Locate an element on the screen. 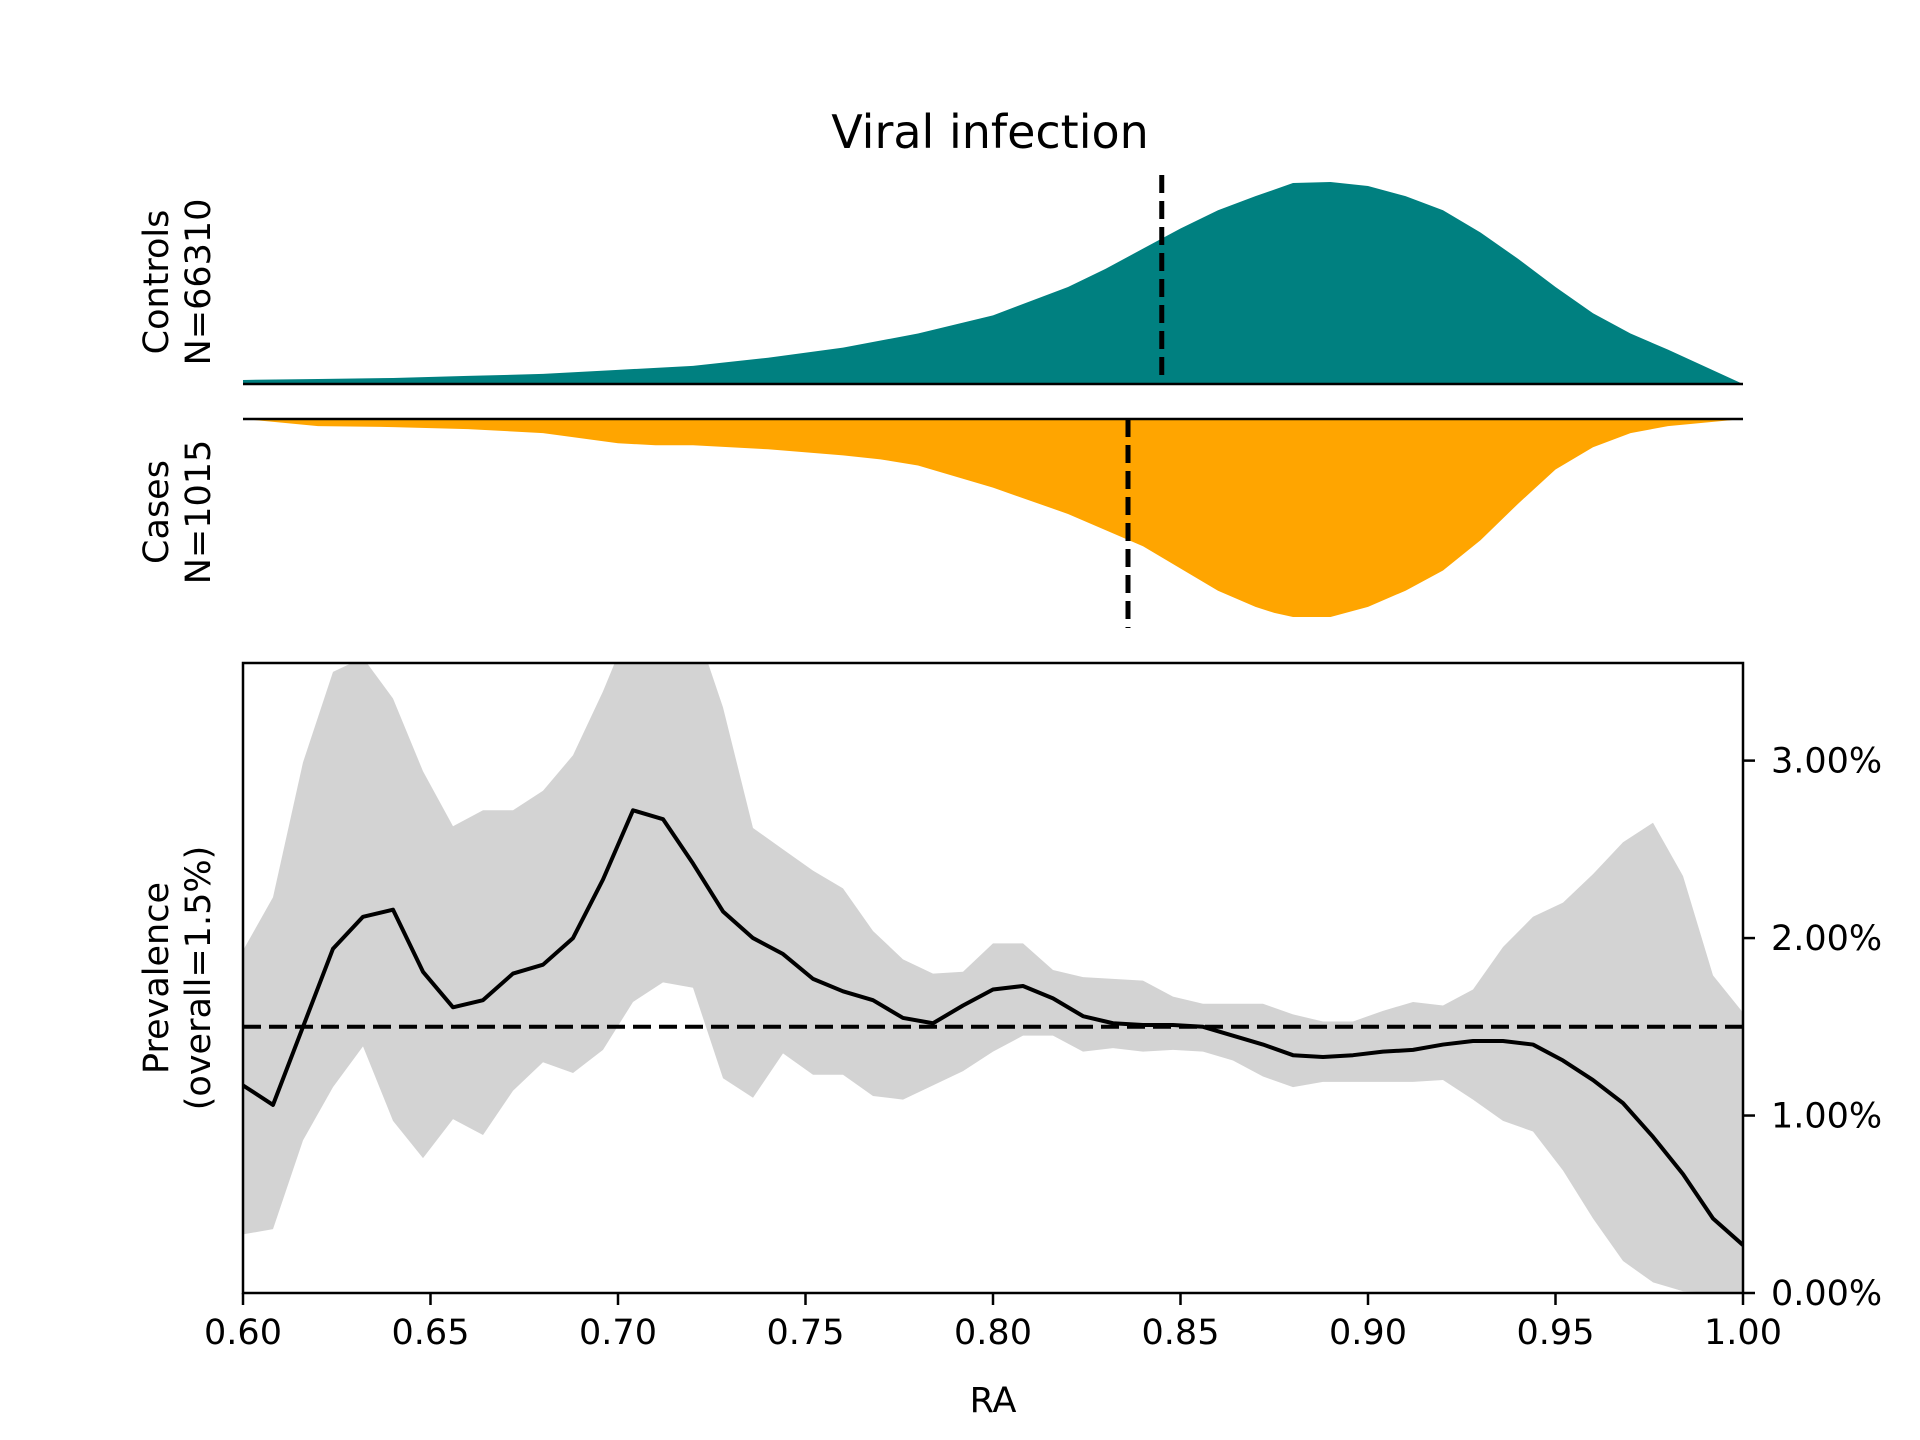 The image size is (1920, 1440). x-axis: 0.60 0.65 0.70 0.75 0.80 0.85 0.90 0.95 1.00 is located at coordinates (993, 1323).